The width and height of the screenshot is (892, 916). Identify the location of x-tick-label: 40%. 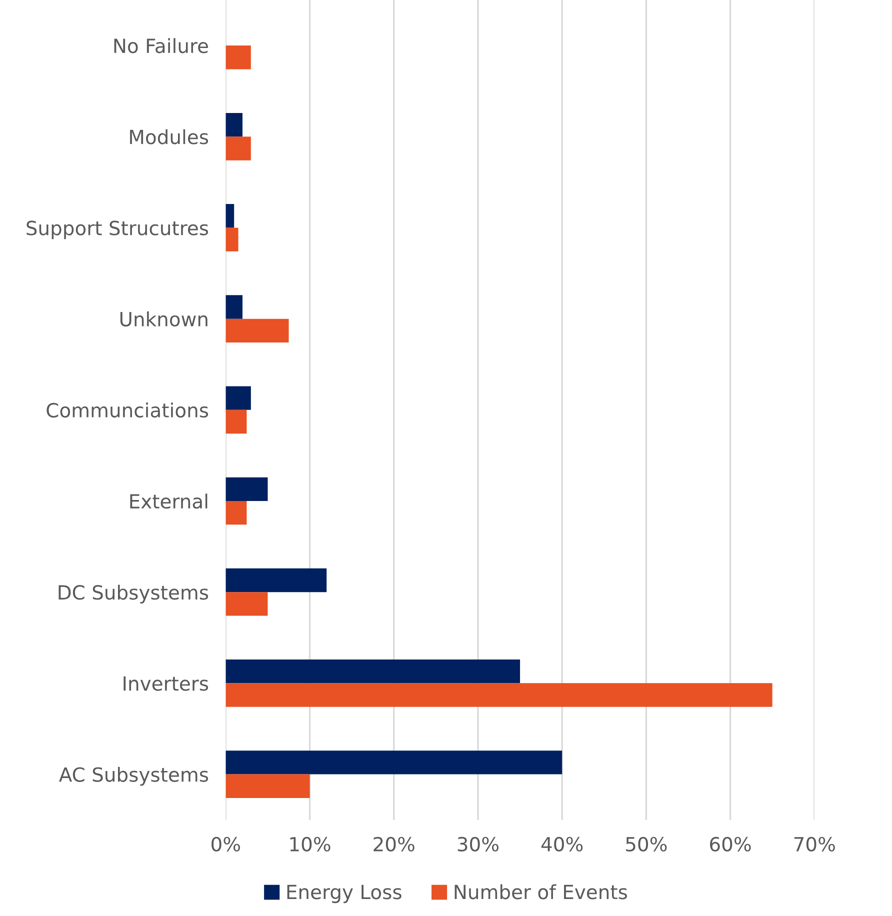
(562, 844).